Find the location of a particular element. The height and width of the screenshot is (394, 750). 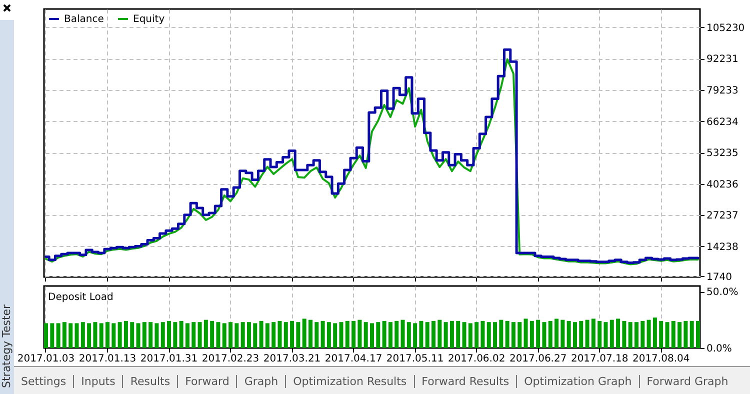

x-tick-label: 2017.08.04 is located at coordinates (661, 359).